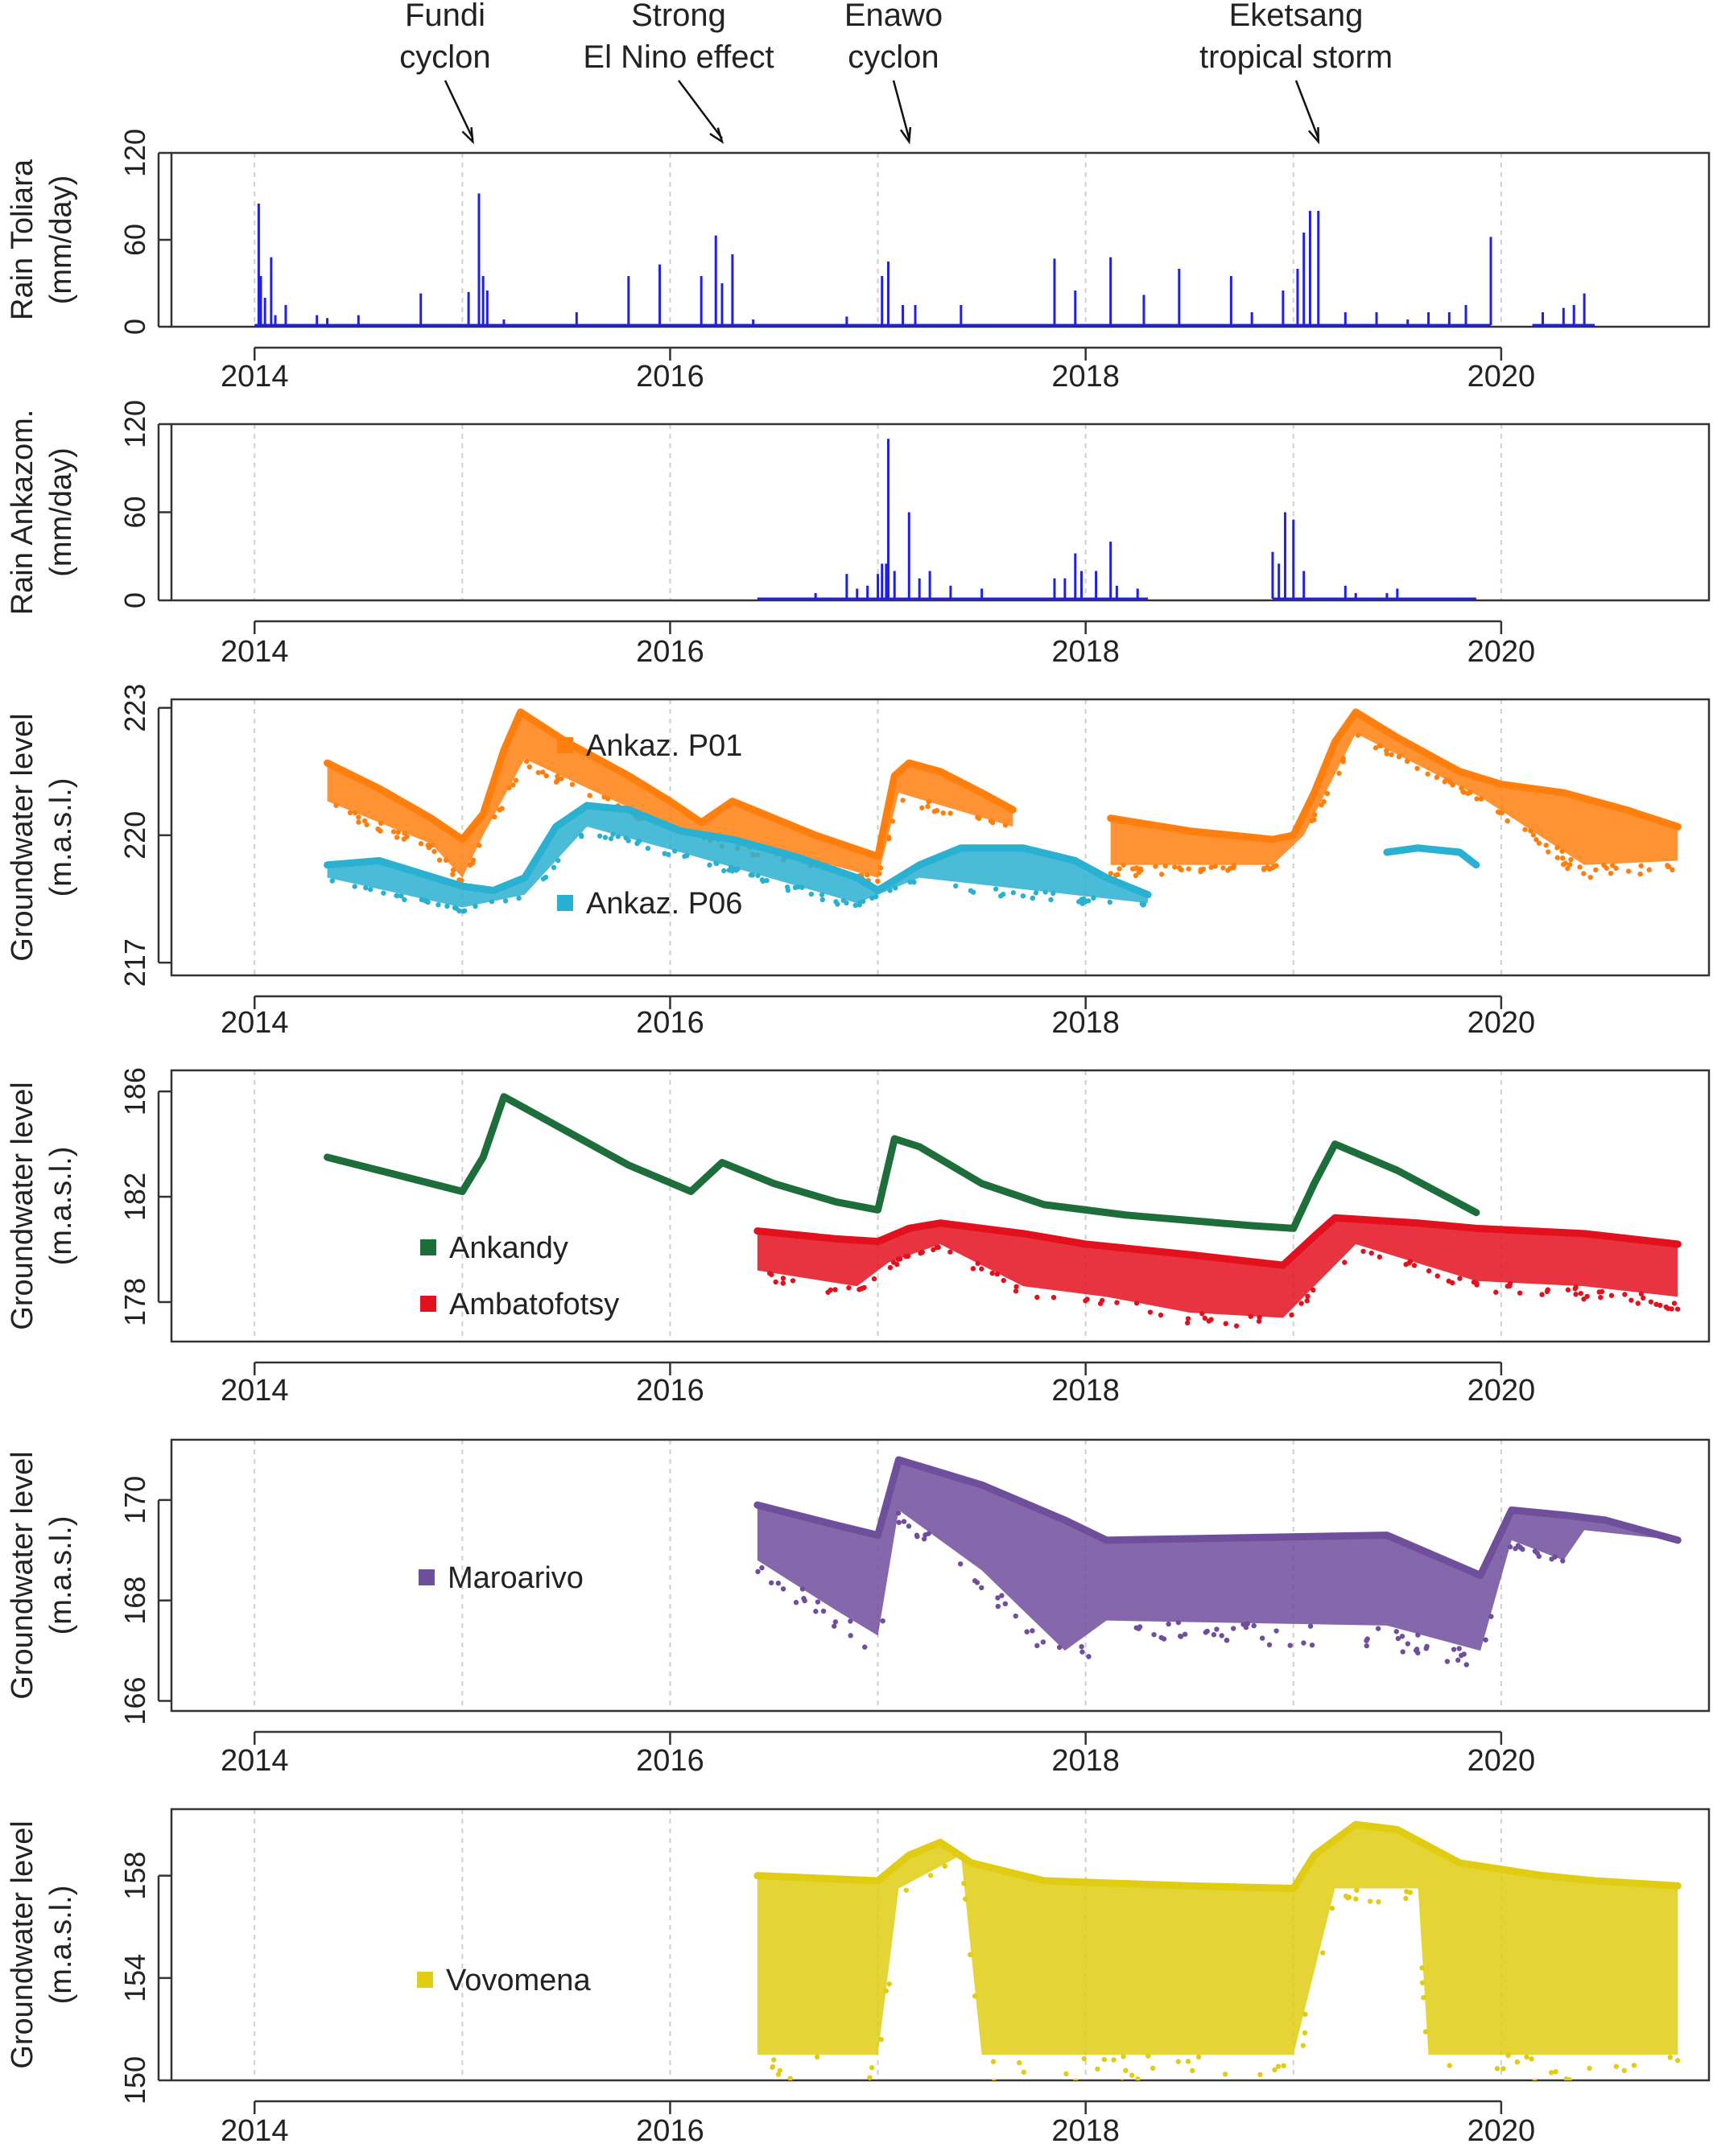 The height and width of the screenshot is (2156, 1713). I want to click on x-tick-label: 2016, so click(670, 377).